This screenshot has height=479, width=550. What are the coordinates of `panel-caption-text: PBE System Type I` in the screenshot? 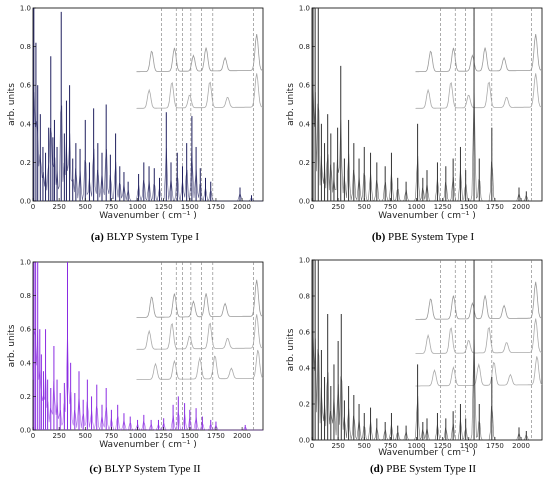 It's located at (429, 237).